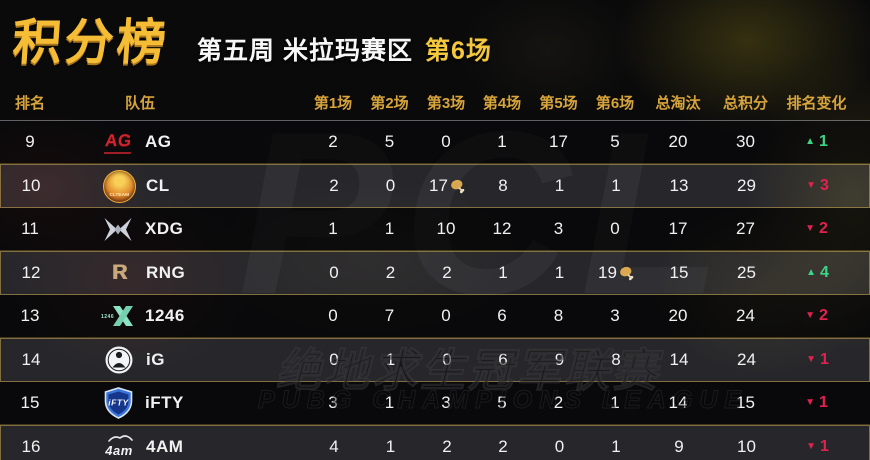 Image resolution: width=870 pixels, height=460 pixels. Describe the element at coordinates (31, 359) in the screenshot. I see `rank-value: 14` at that location.